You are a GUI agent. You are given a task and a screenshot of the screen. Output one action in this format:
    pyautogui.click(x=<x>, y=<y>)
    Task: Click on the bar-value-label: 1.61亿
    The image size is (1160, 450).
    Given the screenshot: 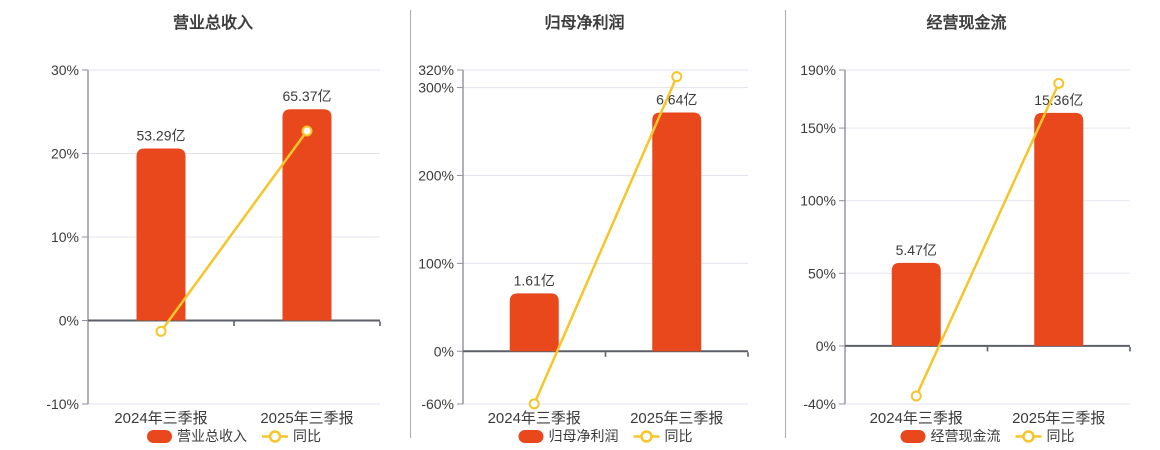 What is the action you would take?
    pyautogui.click(x=534, y=280)
    